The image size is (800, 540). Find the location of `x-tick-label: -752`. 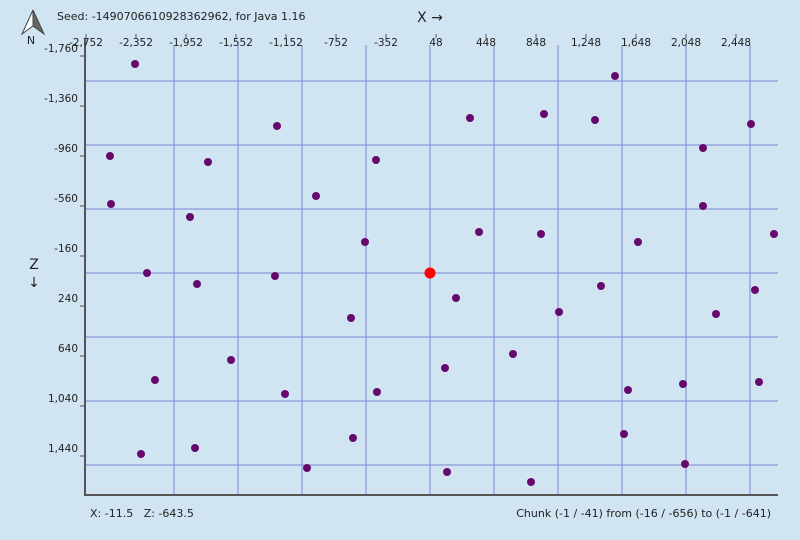

x-tick-label: -752 is located at coordinates (336, 43).